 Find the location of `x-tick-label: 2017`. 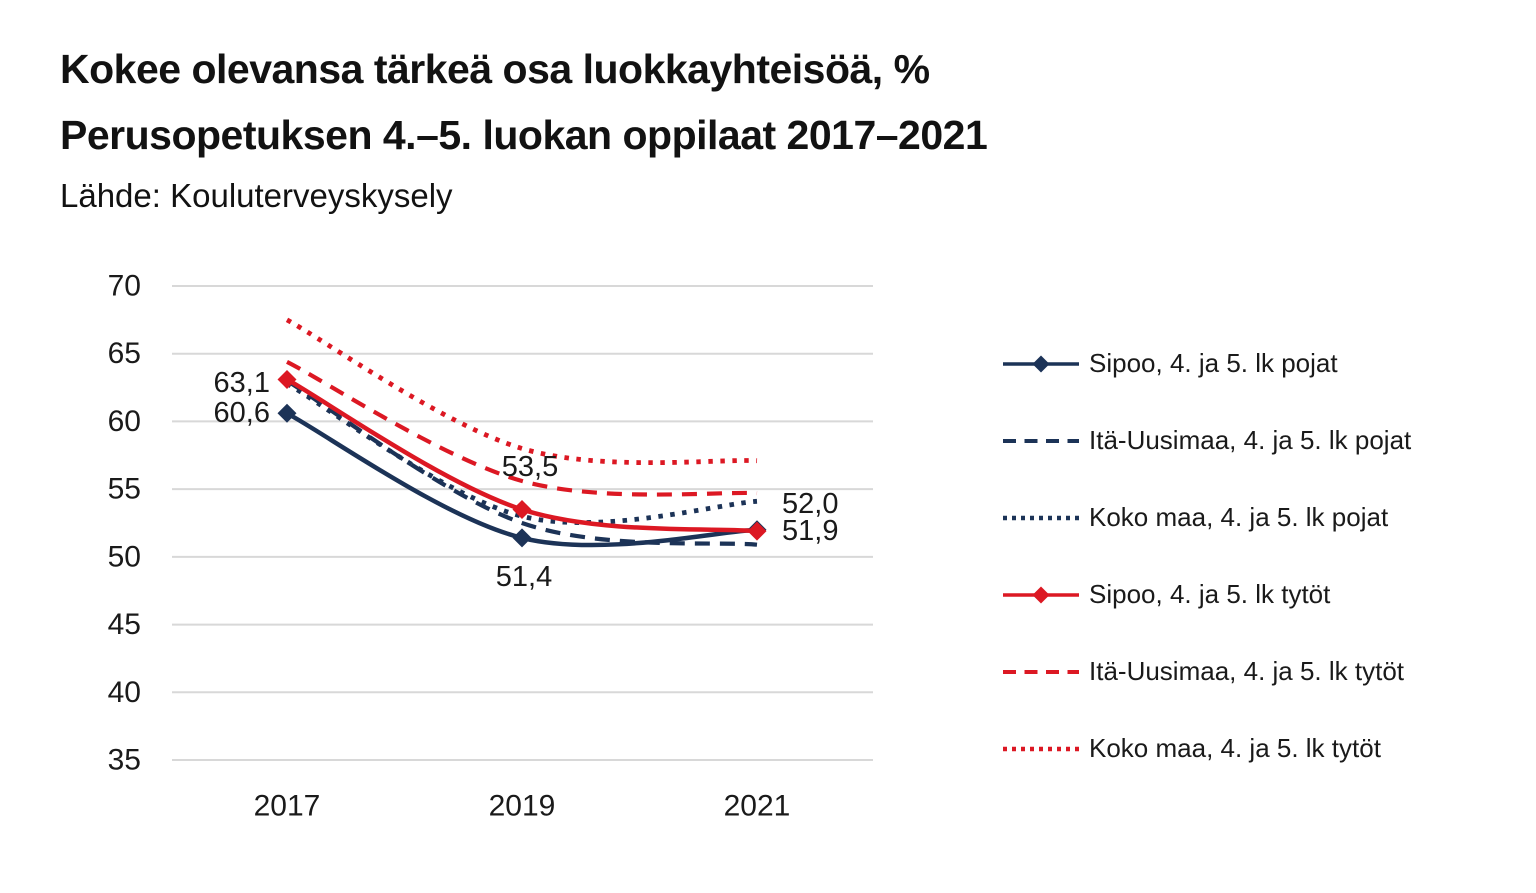

x-tick-label: 2017 is located at coordinates (287, 806).